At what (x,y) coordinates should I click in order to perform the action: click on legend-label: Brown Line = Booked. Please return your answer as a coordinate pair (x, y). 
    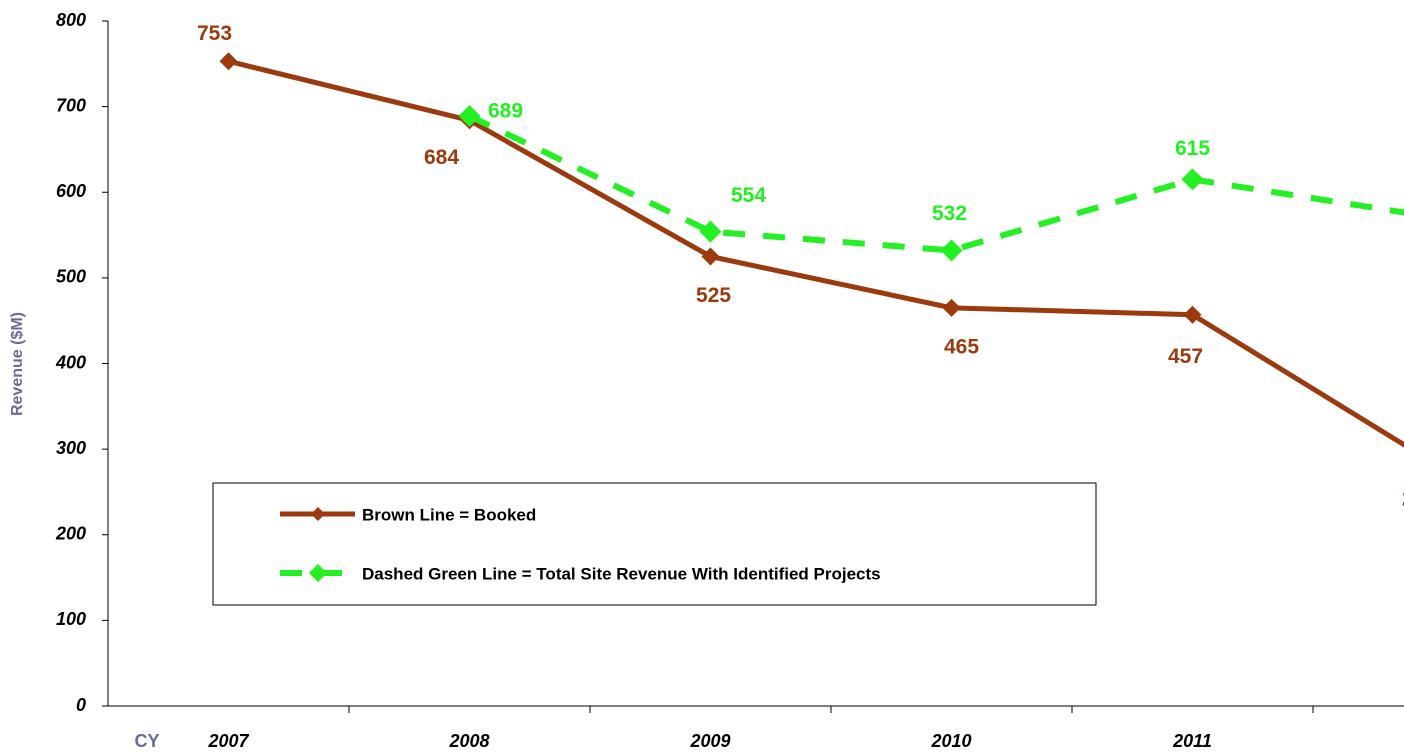
    Looking at the image, I should click on (449, 514).